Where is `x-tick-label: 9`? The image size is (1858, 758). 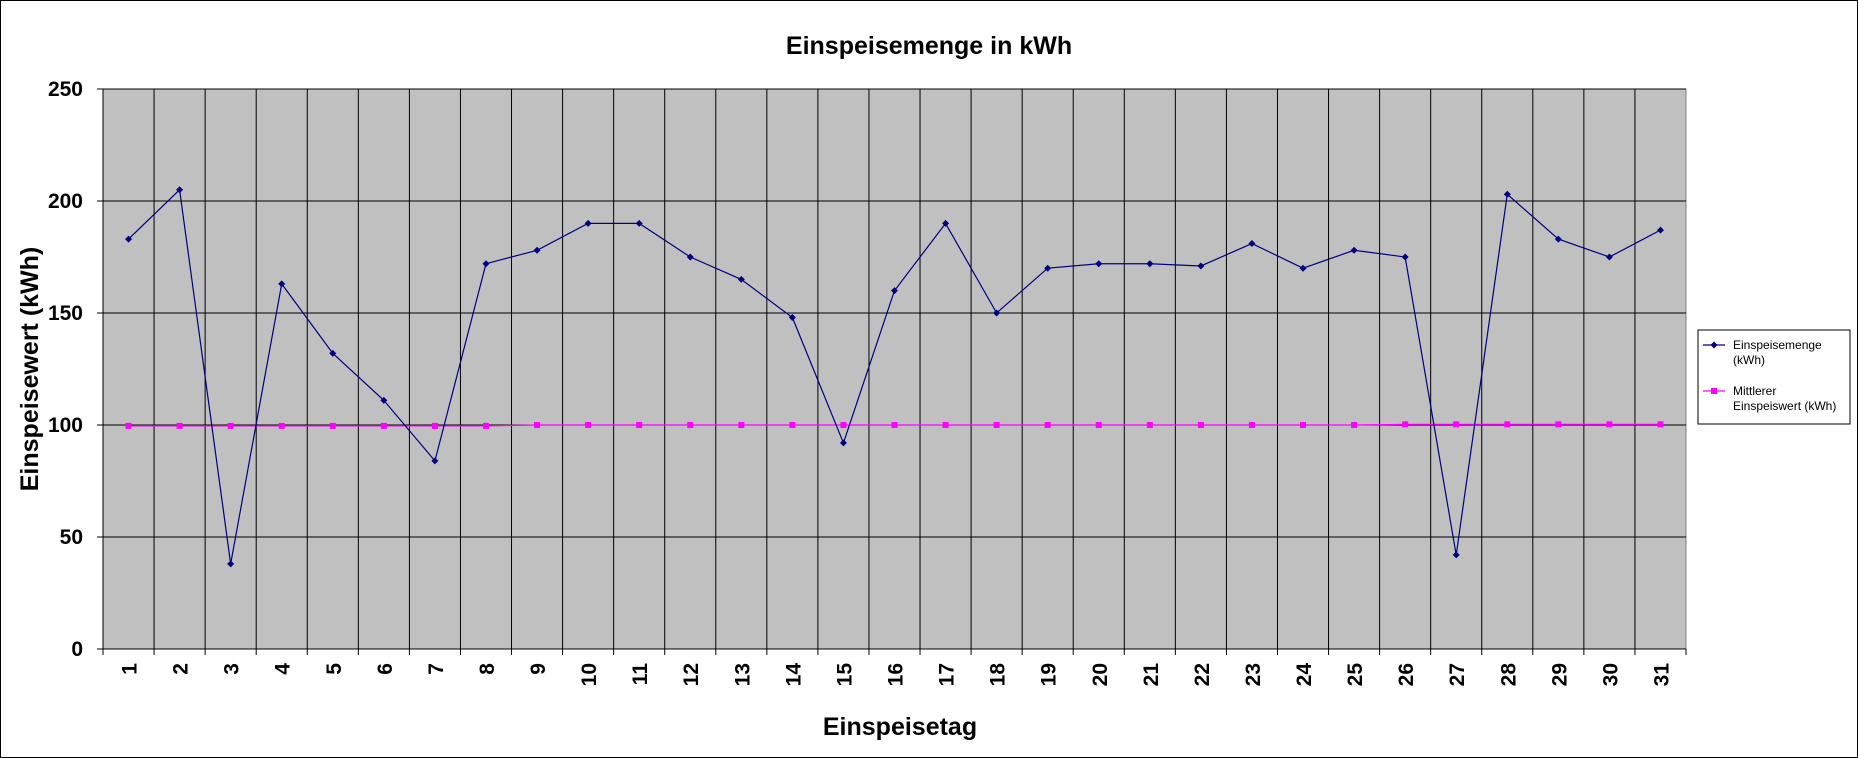
x-tick-label: 9 is located at coordinates (538, 669).